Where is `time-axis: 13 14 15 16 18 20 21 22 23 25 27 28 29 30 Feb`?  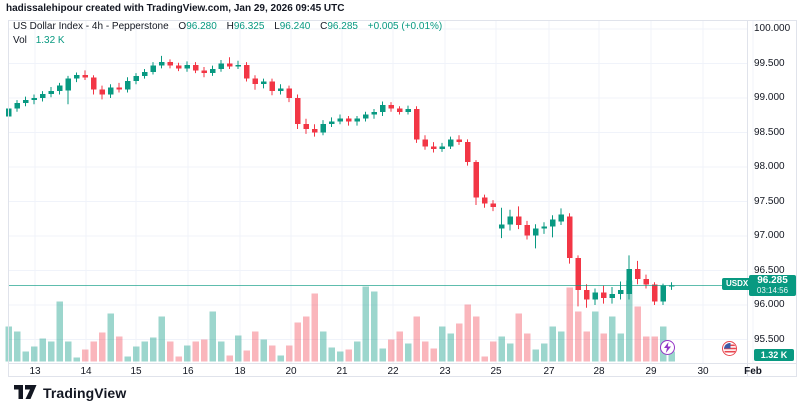 time-axis: 13 14 15 16 18 20 21 22 23 25 27 28 29 30 Feb is located at coordinates (402, 370).